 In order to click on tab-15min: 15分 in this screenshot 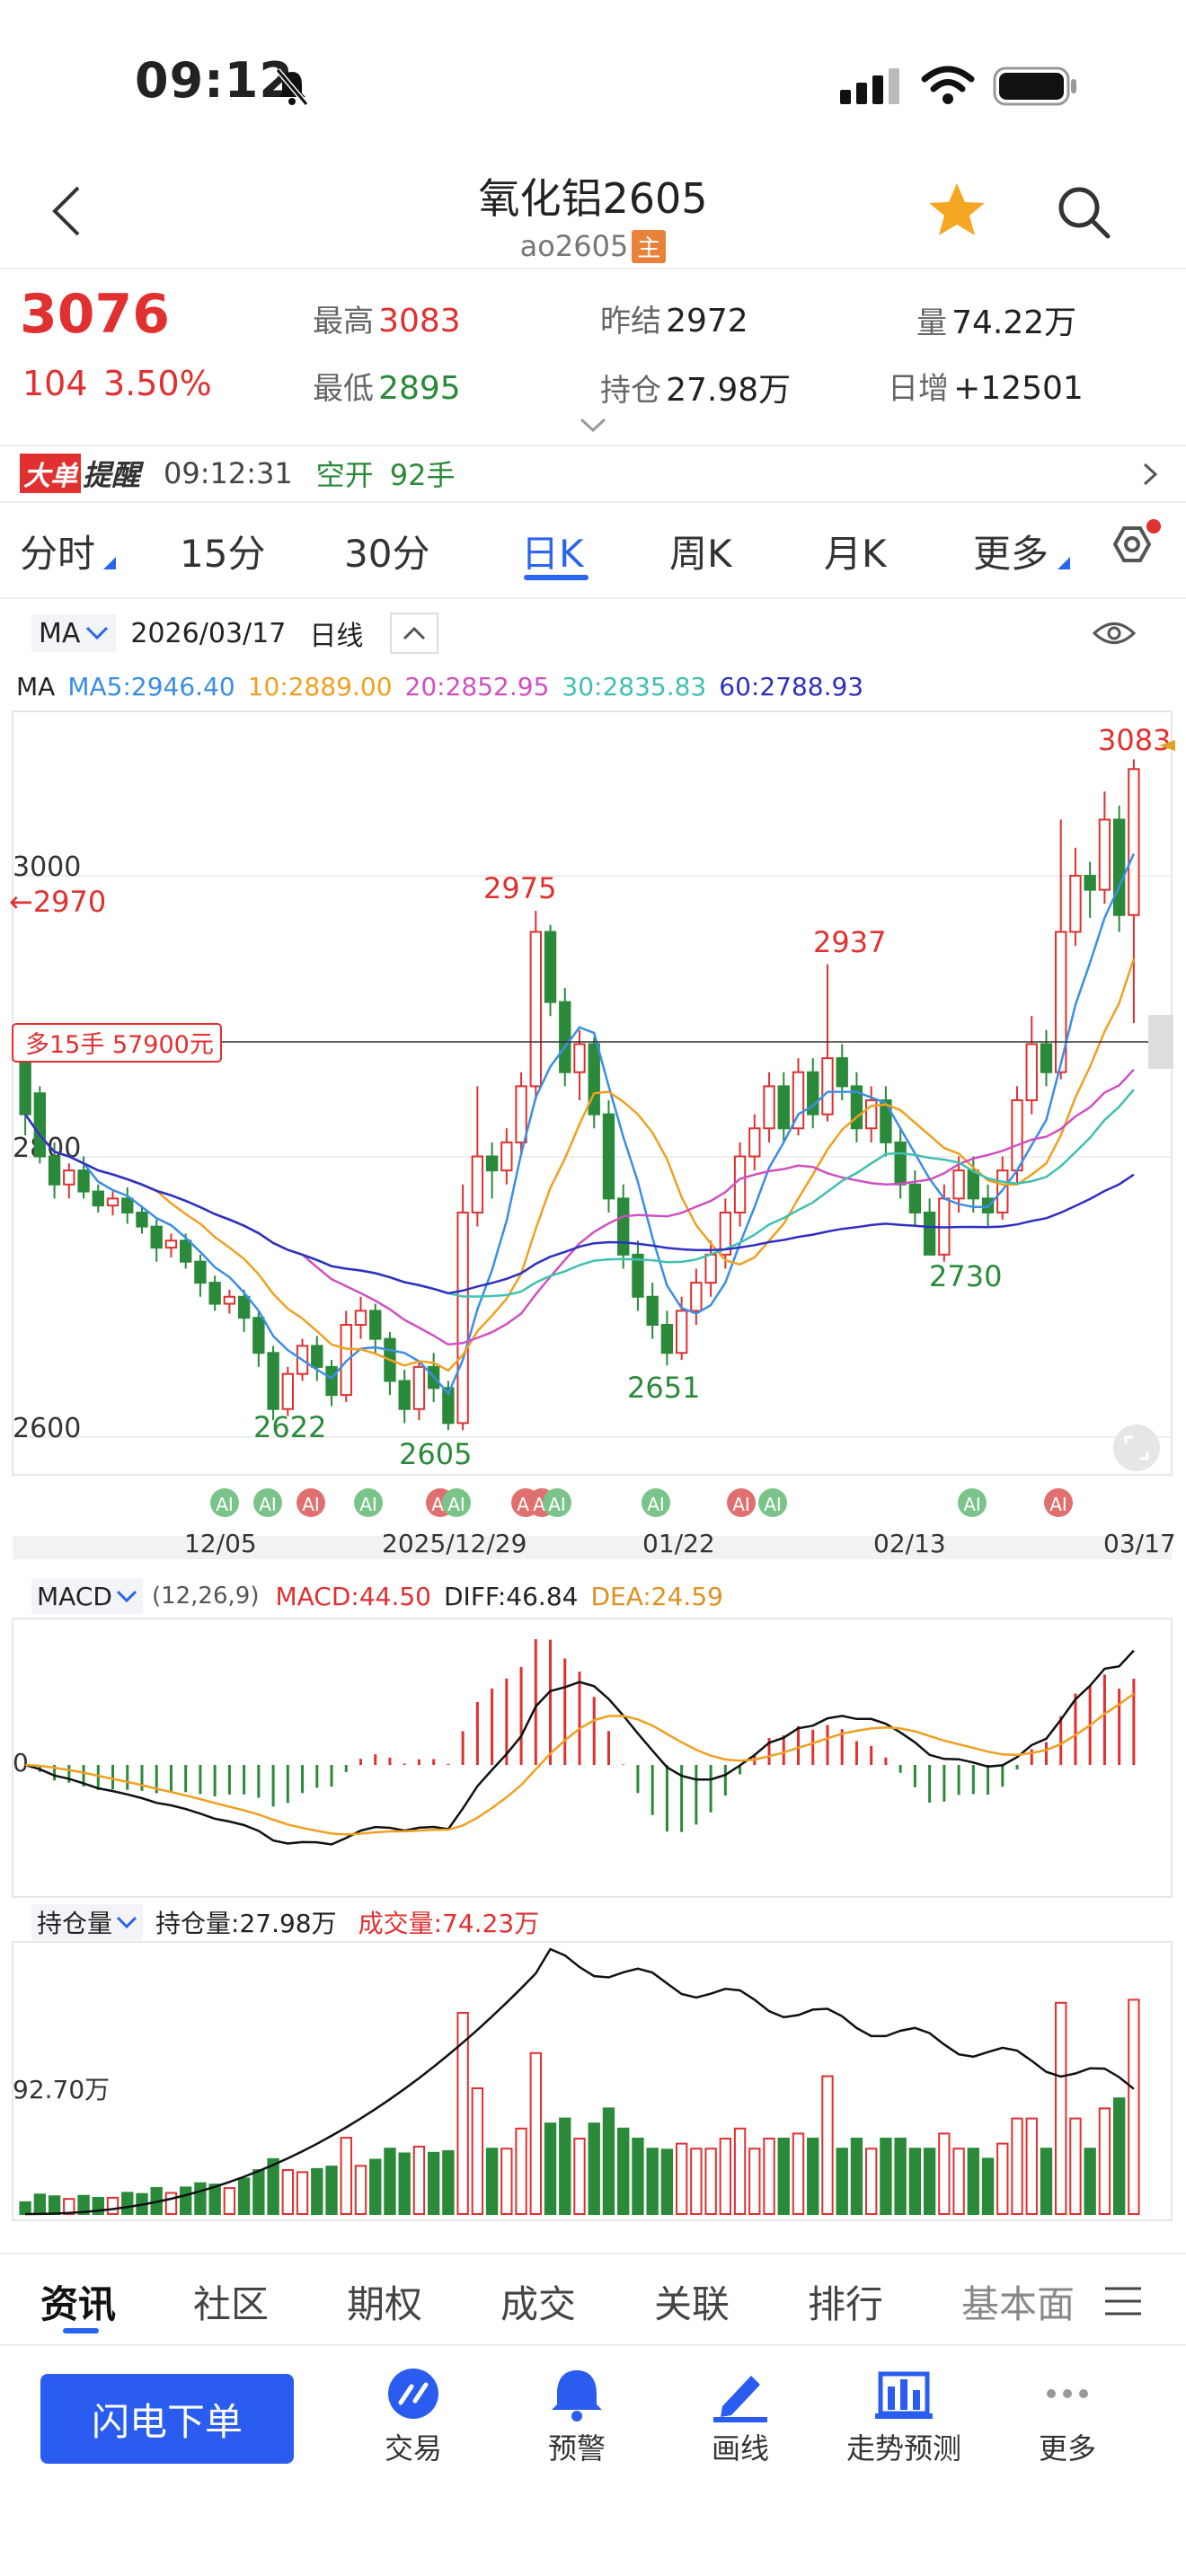, I will do `click(223, 554)`.